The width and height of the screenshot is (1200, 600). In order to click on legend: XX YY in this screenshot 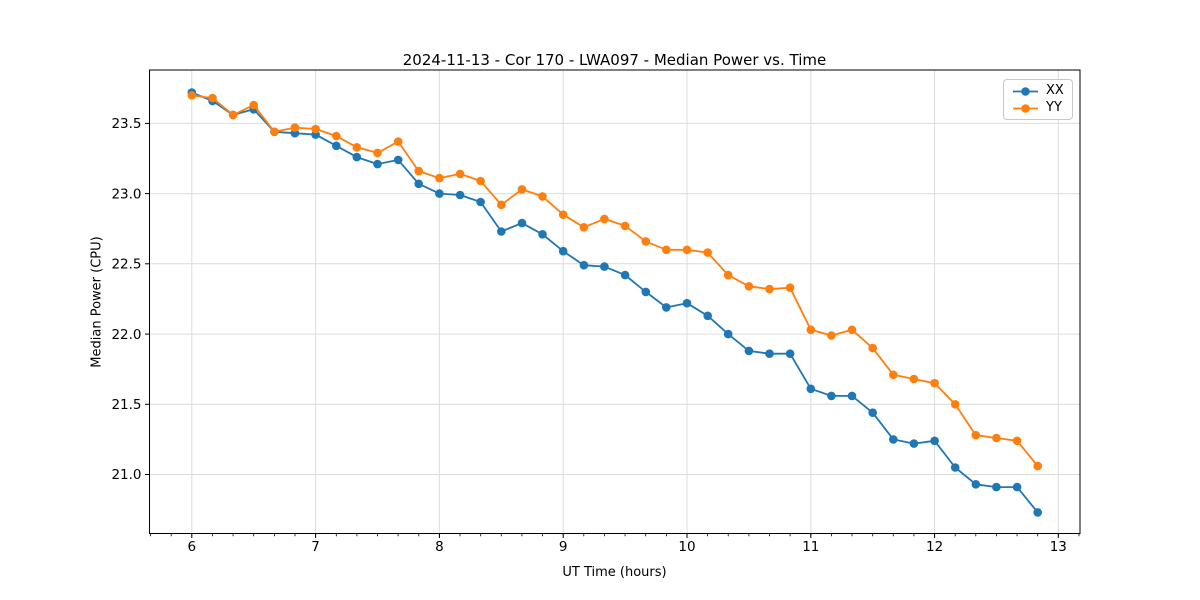, I will do `click(1038, 99)`.